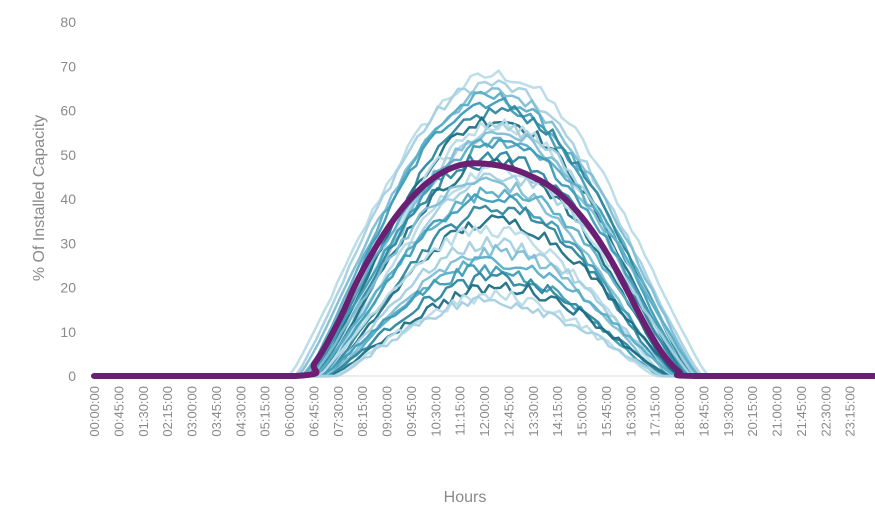 The height and width of the screenshot is (508, 875). I want to click on y-tick-label: 30, so click(68, 243).